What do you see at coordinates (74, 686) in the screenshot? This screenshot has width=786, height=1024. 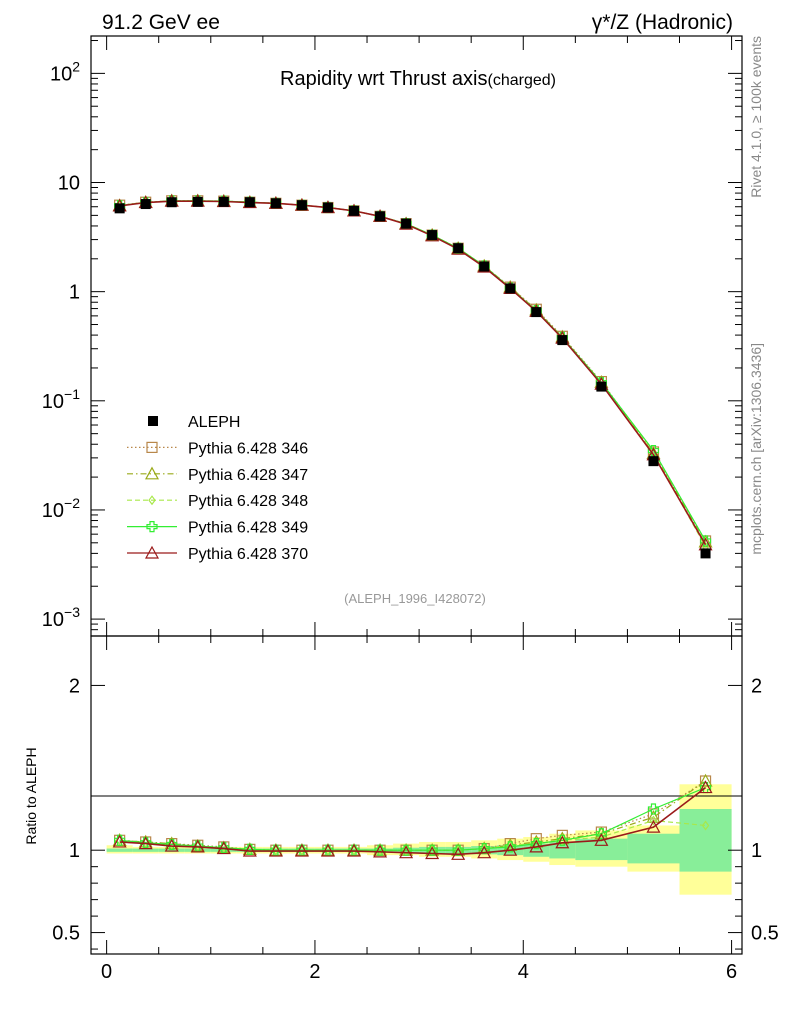 I see `ratio-y-label-left: 2` at bounding box center [74, 686].